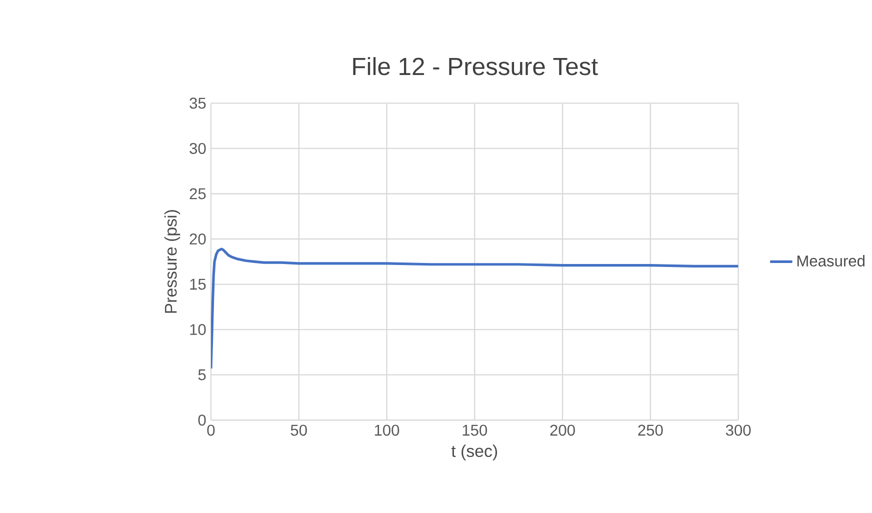  What do you see at coordinates (198, 148) in the screenshot?
I see `y-tick-label: 30` at bounding box center [198, 148].